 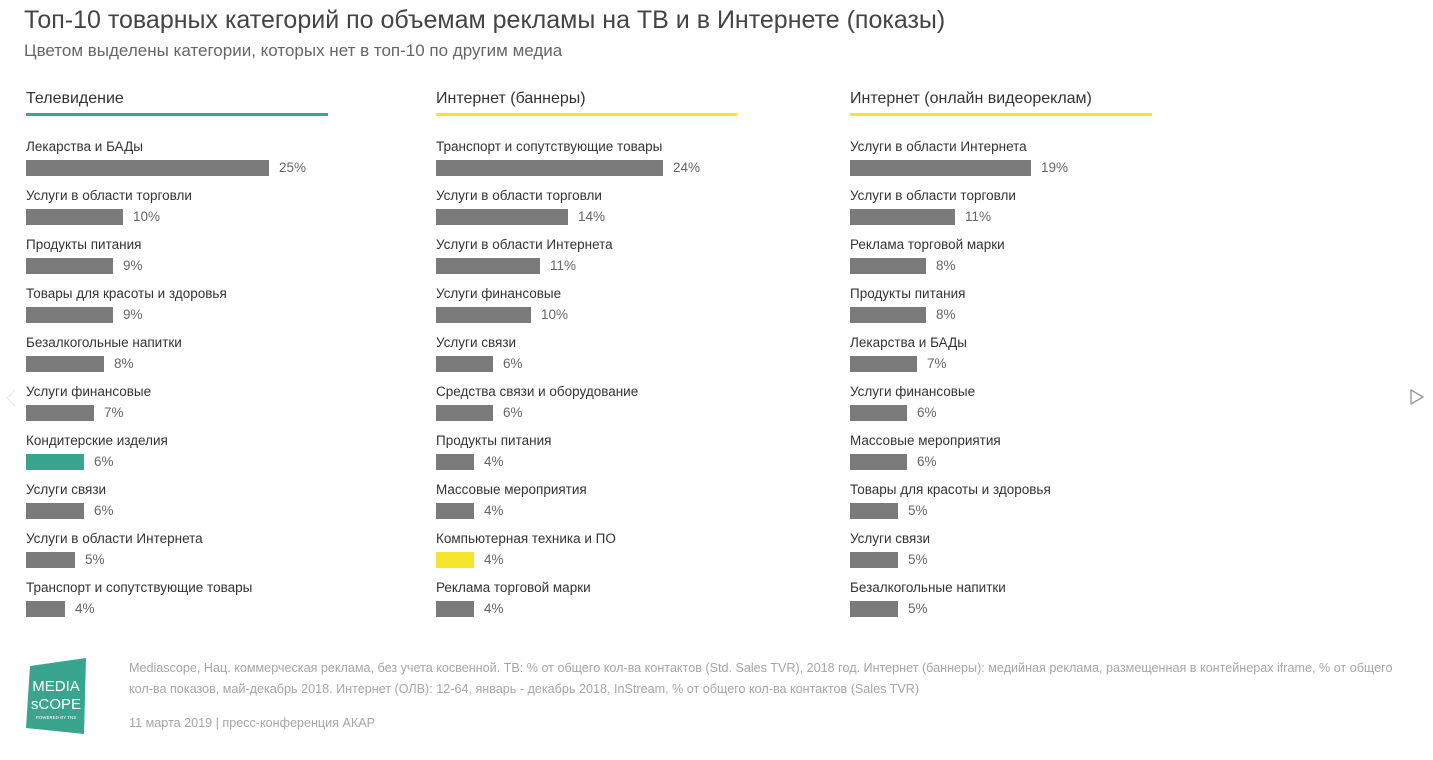 I want to click on bar-row: Услуги финансовые 10%, so click(x=646, y=310).